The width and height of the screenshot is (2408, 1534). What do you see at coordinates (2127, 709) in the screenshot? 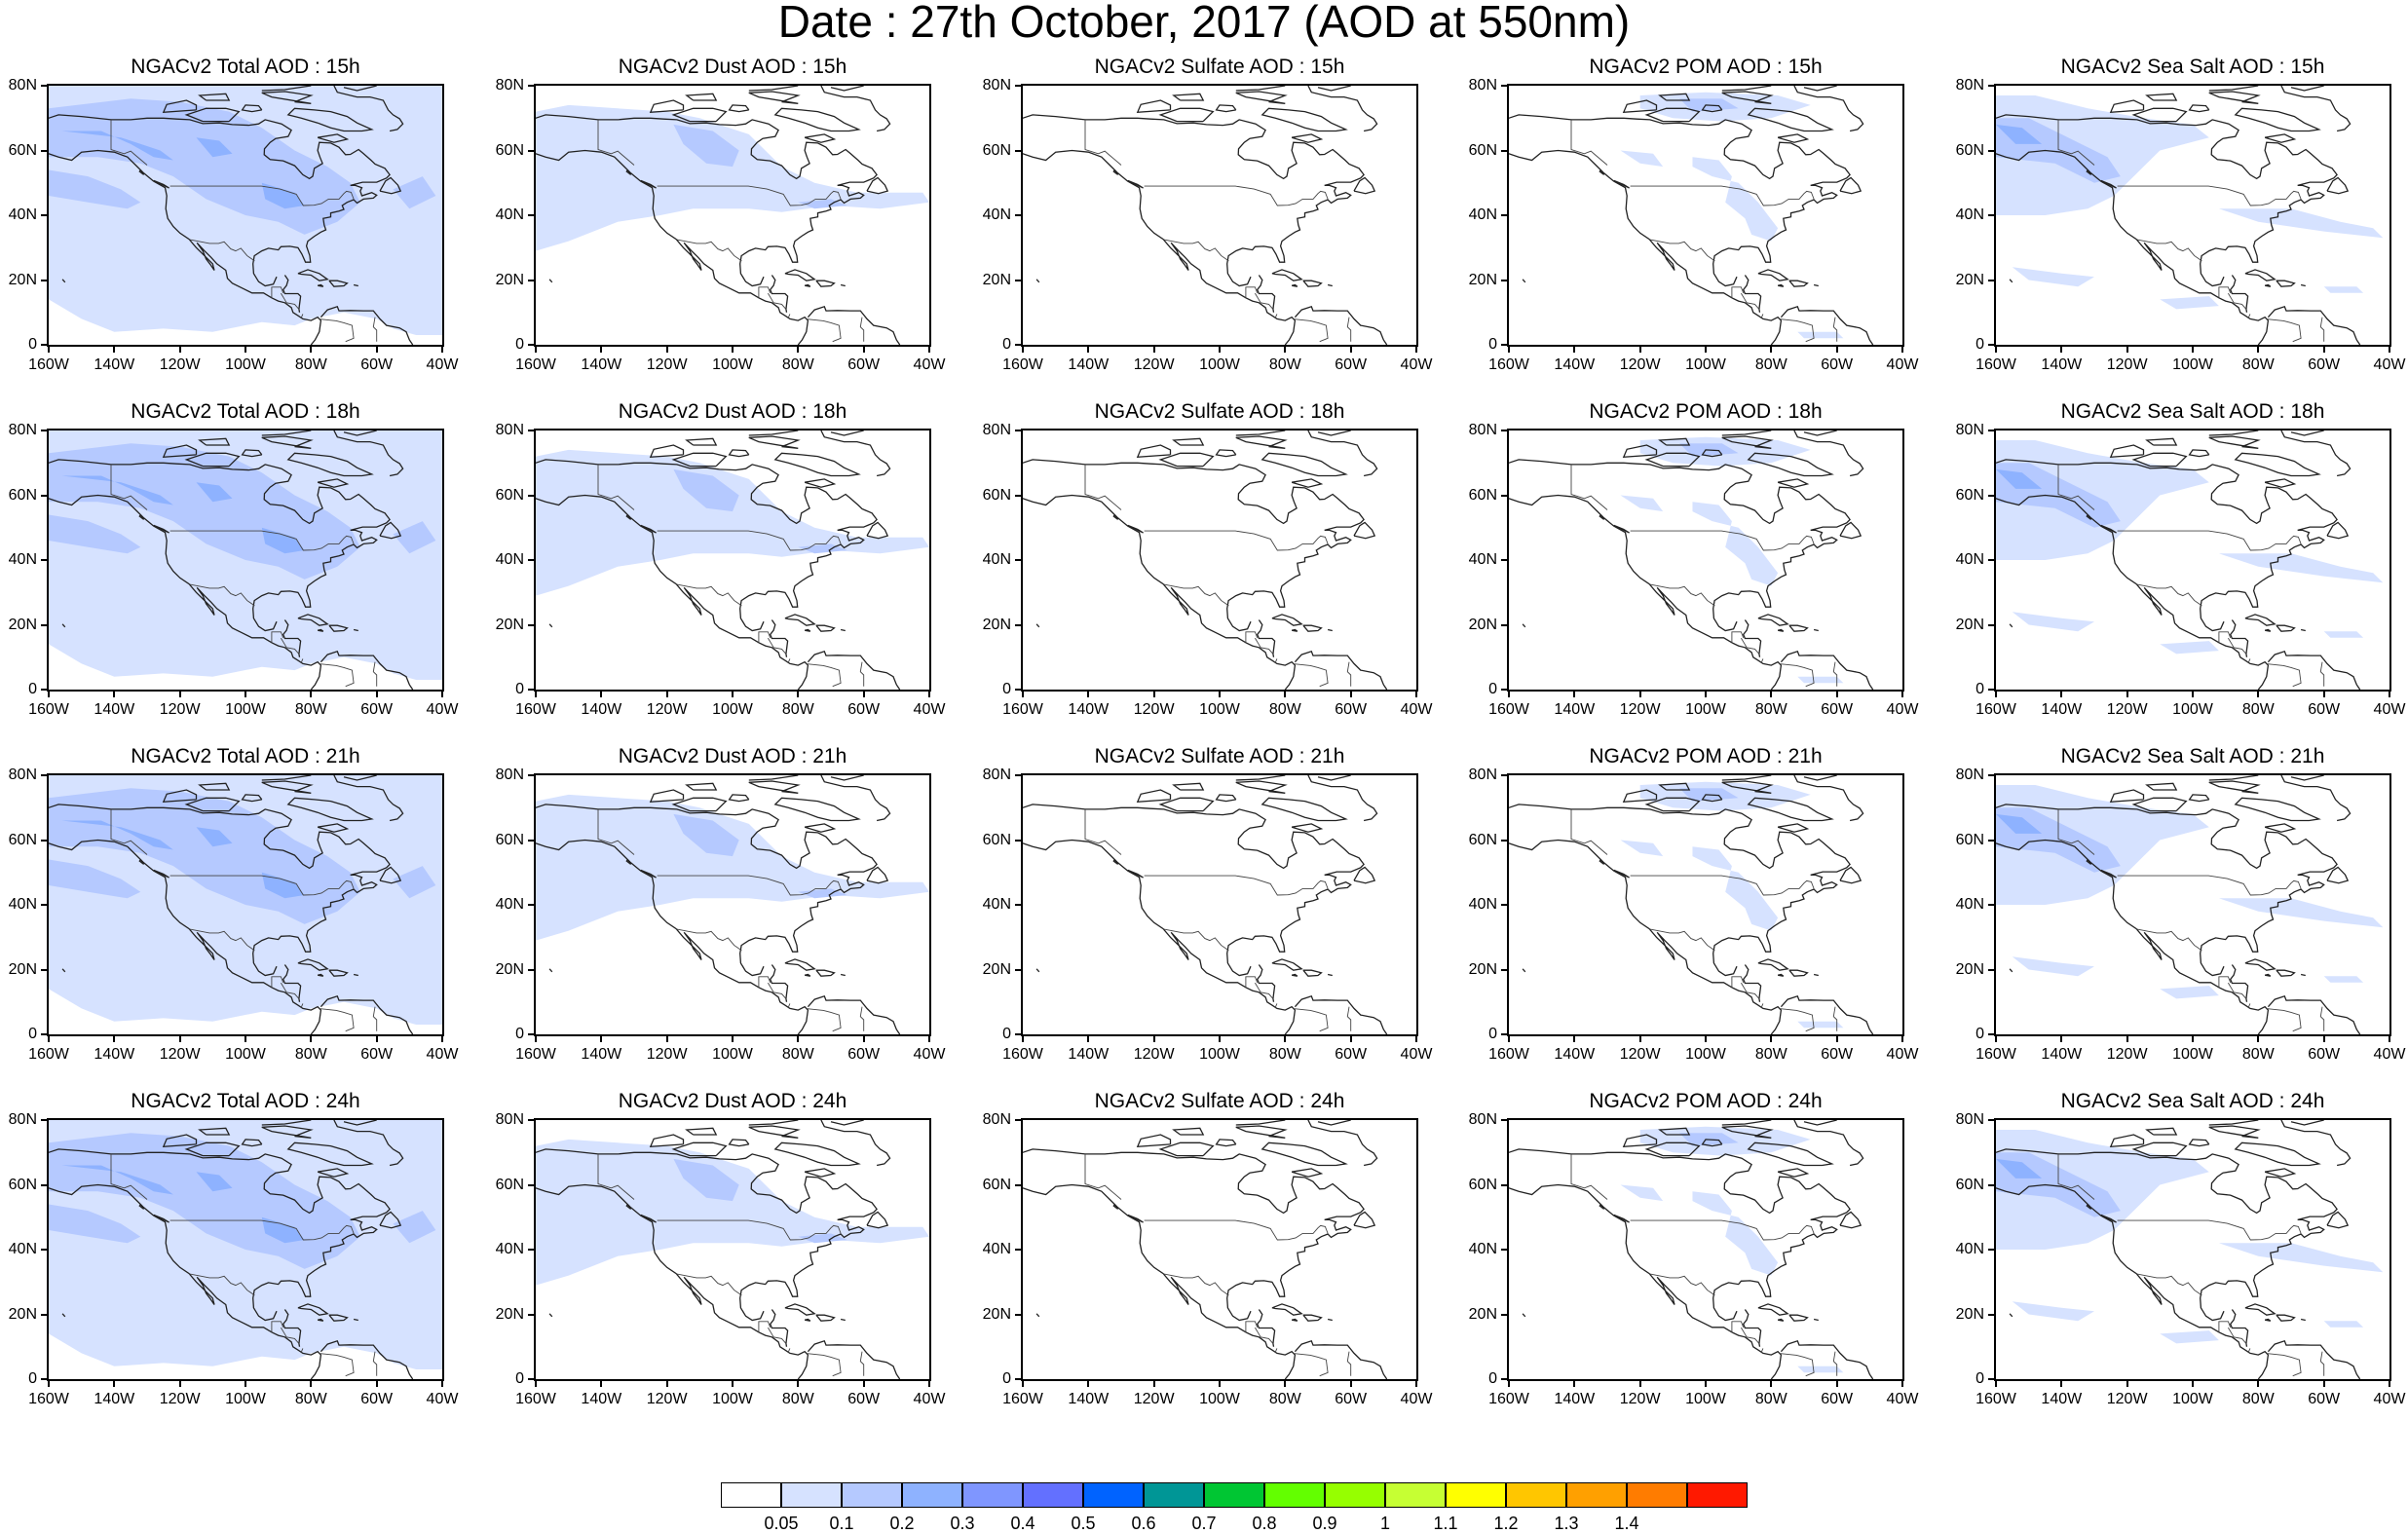
I see `lon-label: 120W` at bounding box center [2127, 709].